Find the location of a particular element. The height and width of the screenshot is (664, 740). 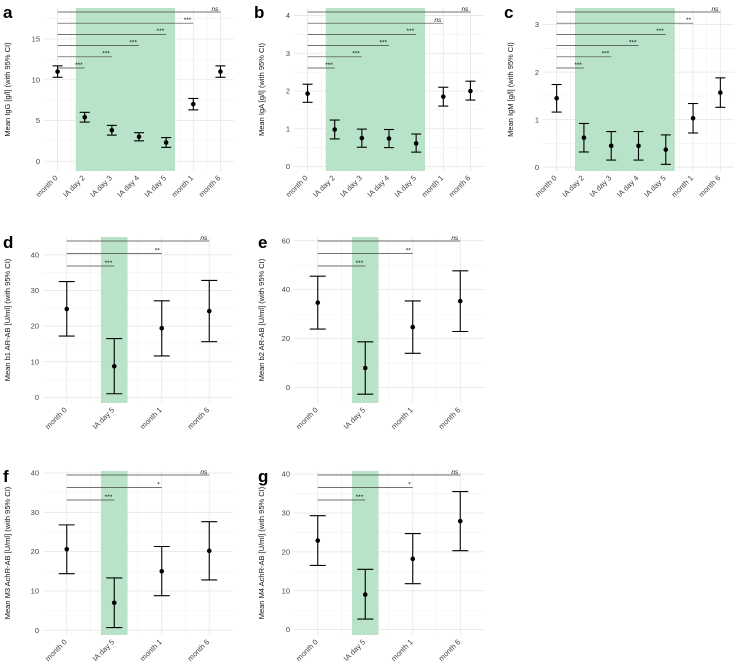

panel-letter: g is located at coordinates (263, 476).